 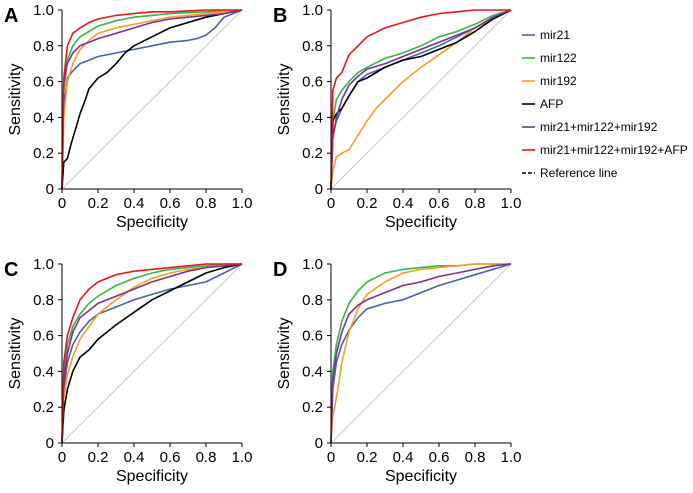 I want to click on legend-item: Reference line, so click(x=570, y=173).